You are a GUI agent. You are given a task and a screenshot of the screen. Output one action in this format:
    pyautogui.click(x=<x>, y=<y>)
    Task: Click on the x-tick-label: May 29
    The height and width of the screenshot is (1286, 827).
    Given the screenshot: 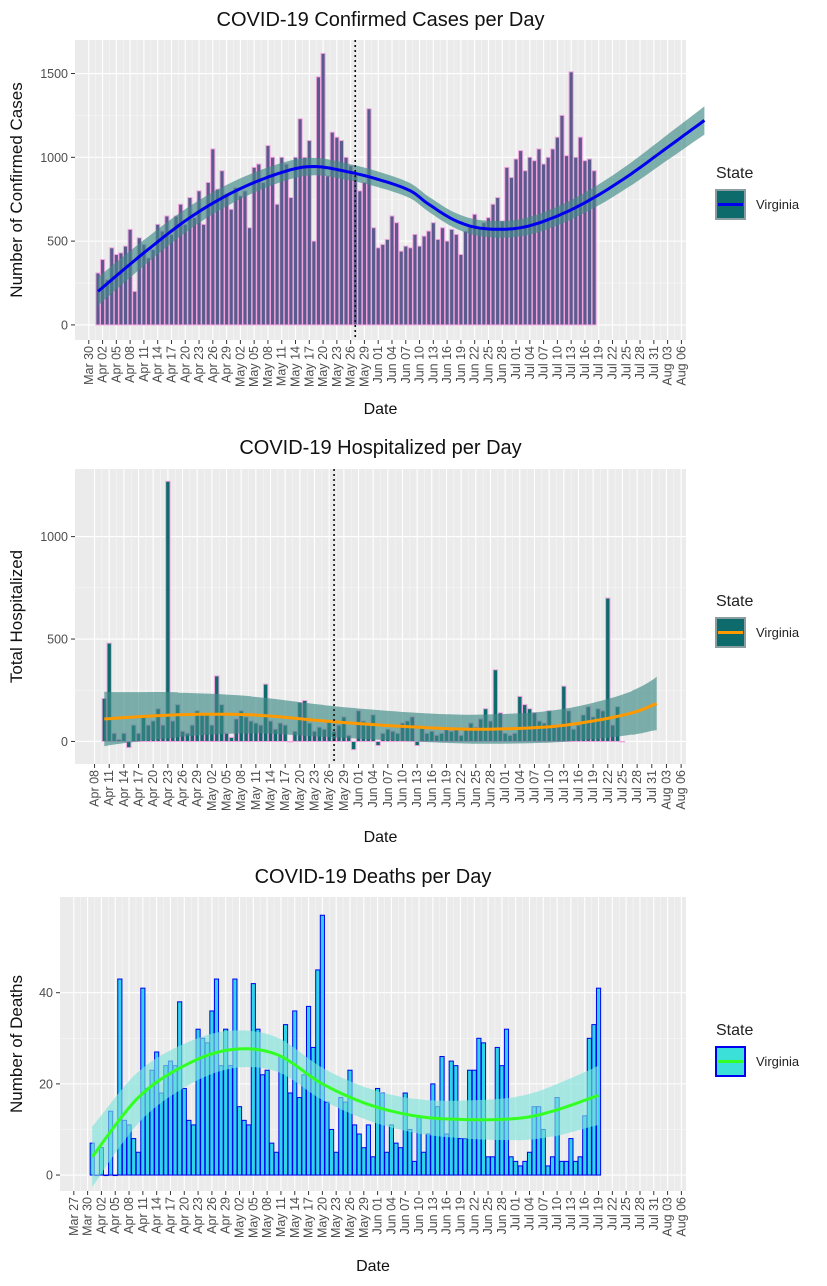 What is the action you would take?
    pyautogui.click(x=344, y=790)
    